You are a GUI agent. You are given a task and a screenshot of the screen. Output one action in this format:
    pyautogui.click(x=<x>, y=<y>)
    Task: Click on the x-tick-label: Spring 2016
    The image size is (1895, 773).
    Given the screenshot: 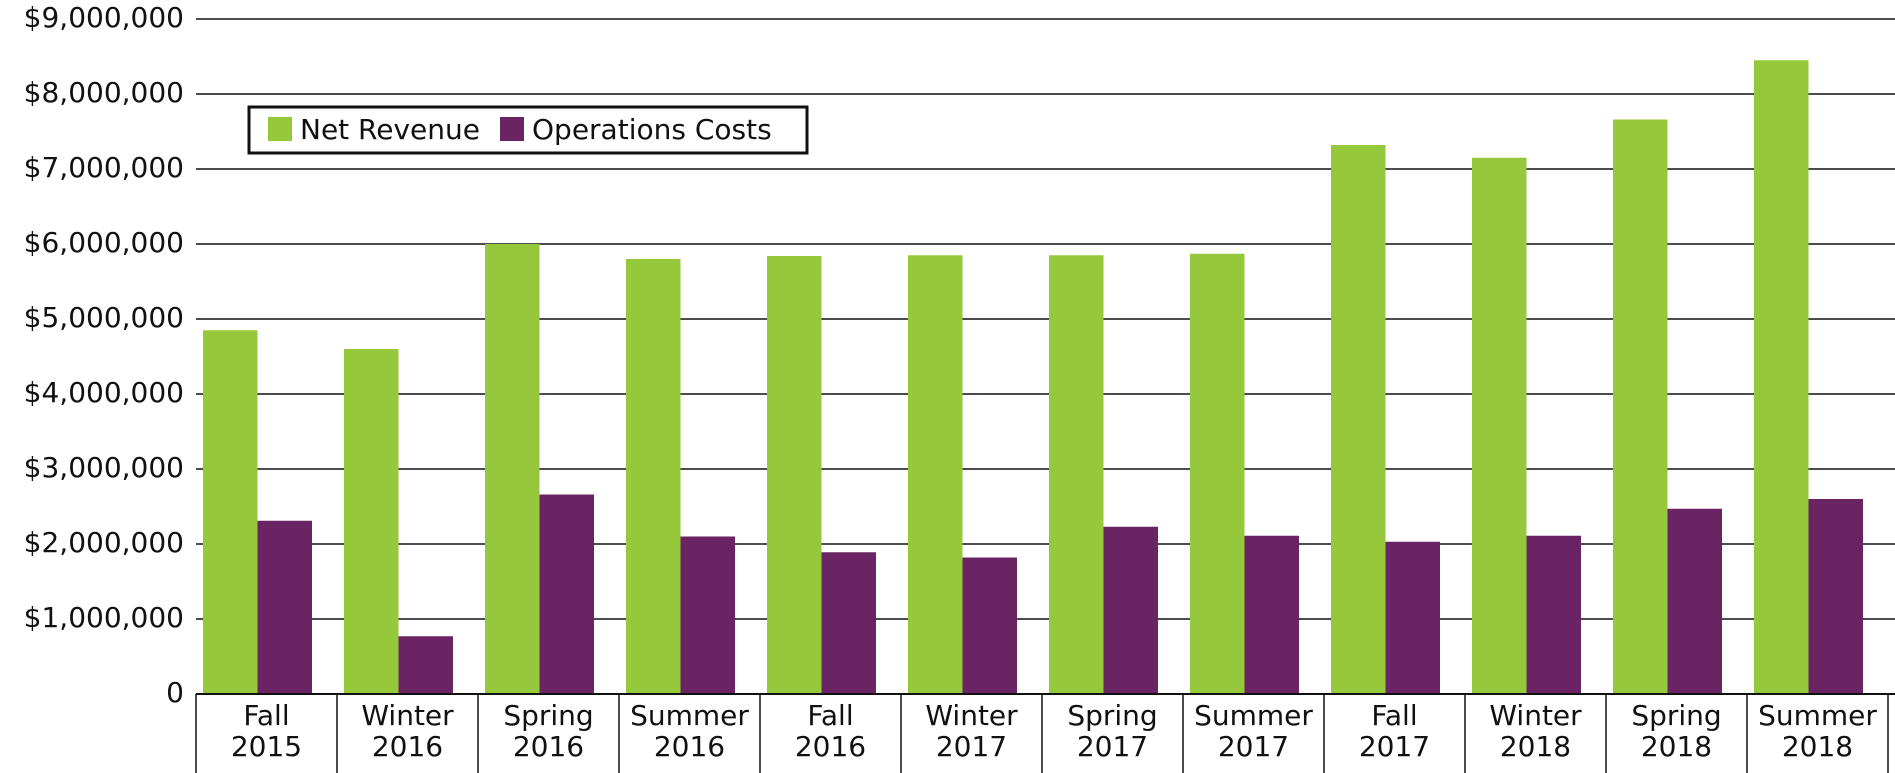 What is the action you would take?
    pyautogui.click(x=548, y=731)
    